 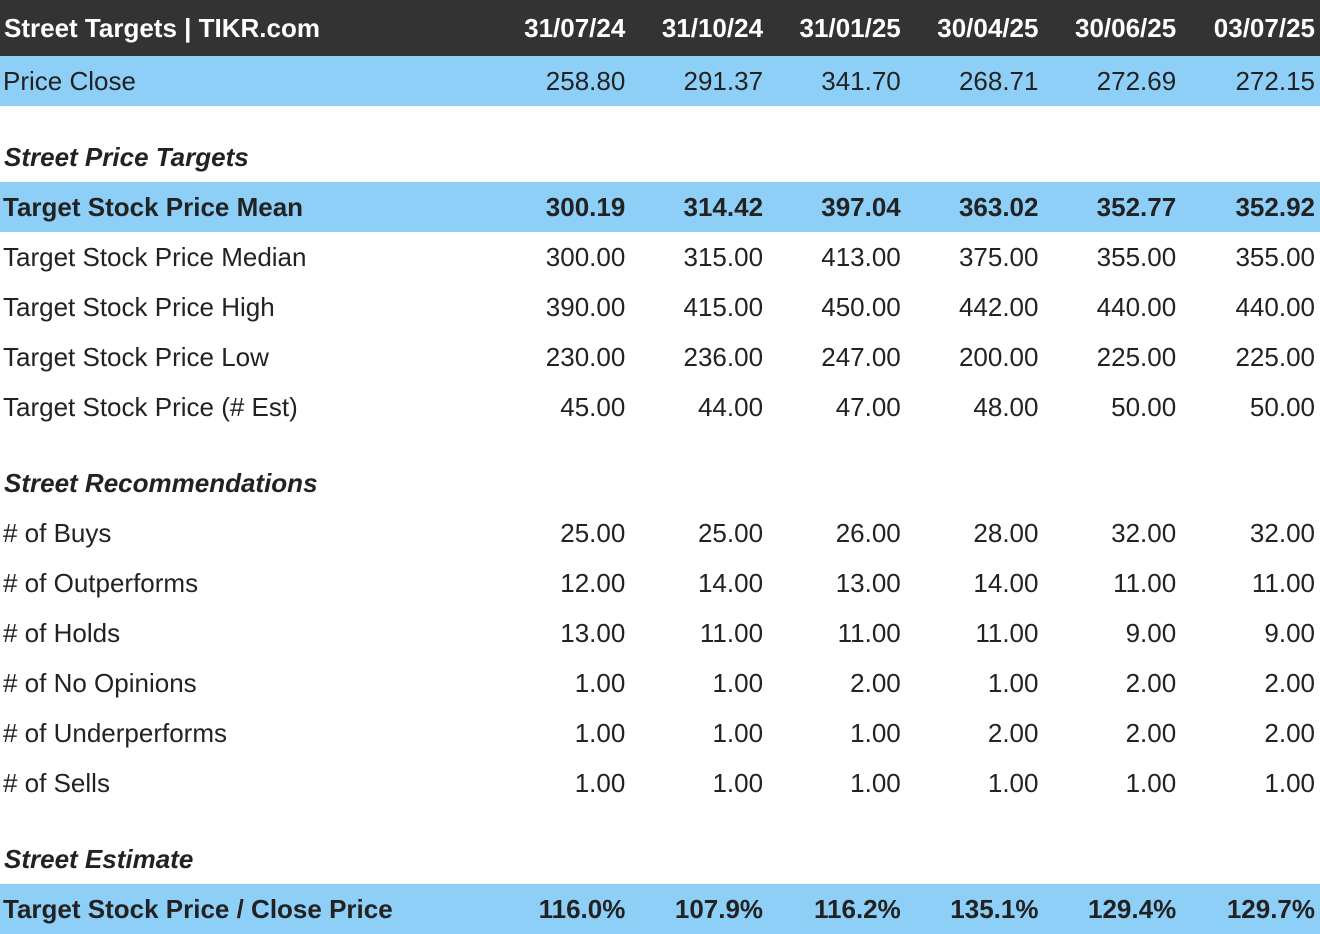 I want to click on section-header-recommendations: Street Recommendations, so click(x=660, y=483).